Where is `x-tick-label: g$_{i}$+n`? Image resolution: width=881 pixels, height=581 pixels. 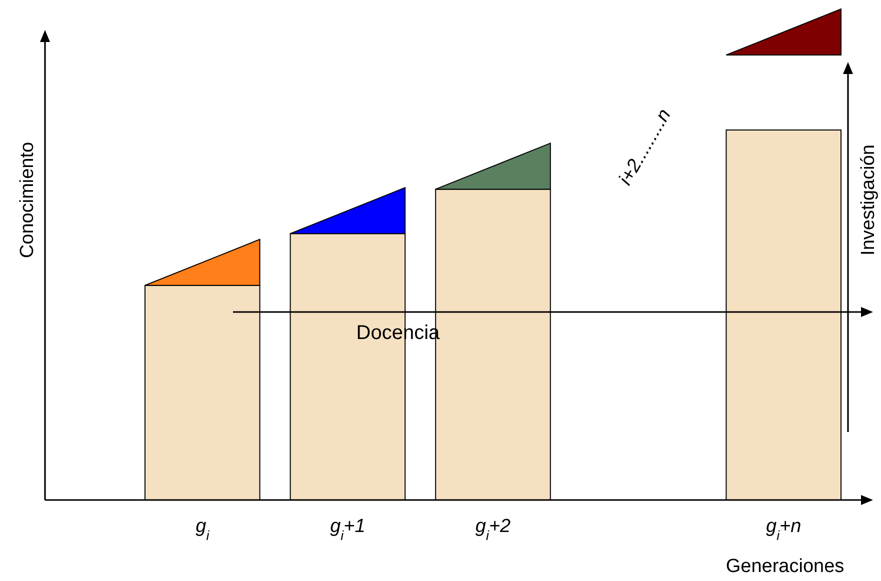 x-tick-label: g$_{i}$+n is located at coordinates (784, 529).